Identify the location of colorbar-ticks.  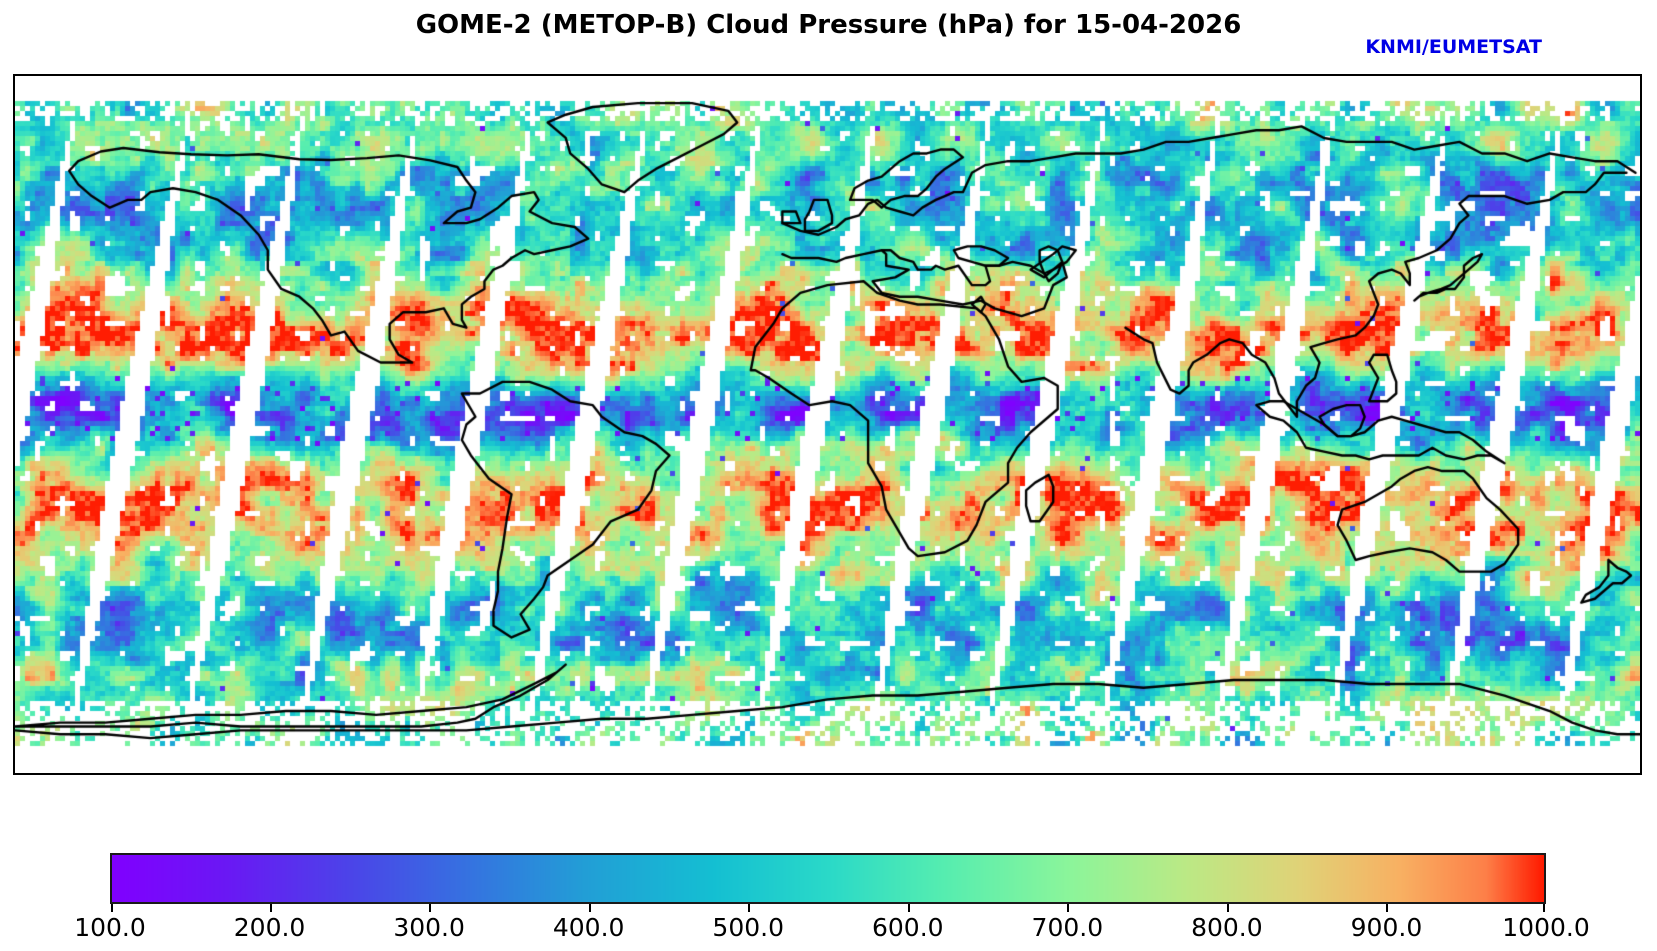
(828, 908).